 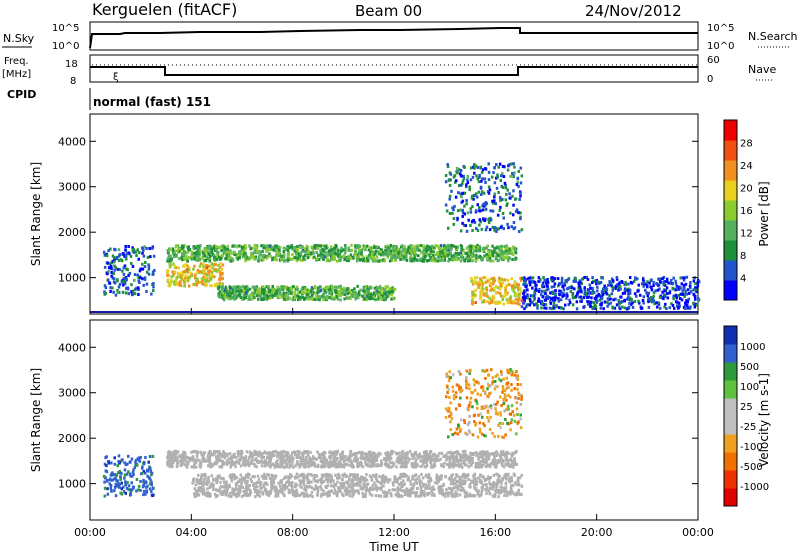 What do you see at coordinates (730, 170) in the screenshot?
I see `colorbar-segment` at bounding box center [730, 170].